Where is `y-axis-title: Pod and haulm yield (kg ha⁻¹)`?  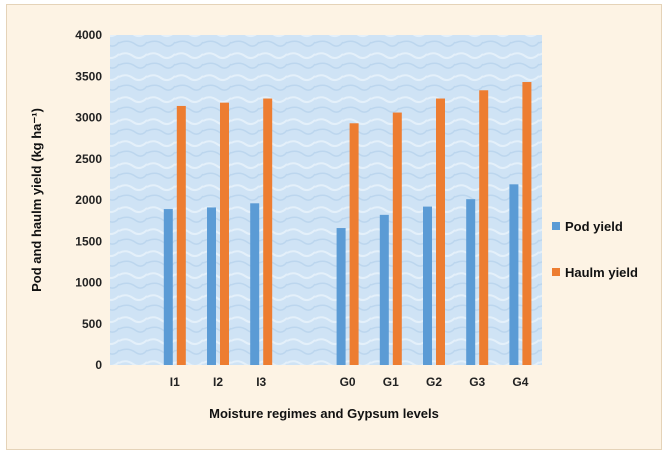
y-axis-title: Pod and haulm yield (kg ha⁻¹) is located at coordinates (36, 200).